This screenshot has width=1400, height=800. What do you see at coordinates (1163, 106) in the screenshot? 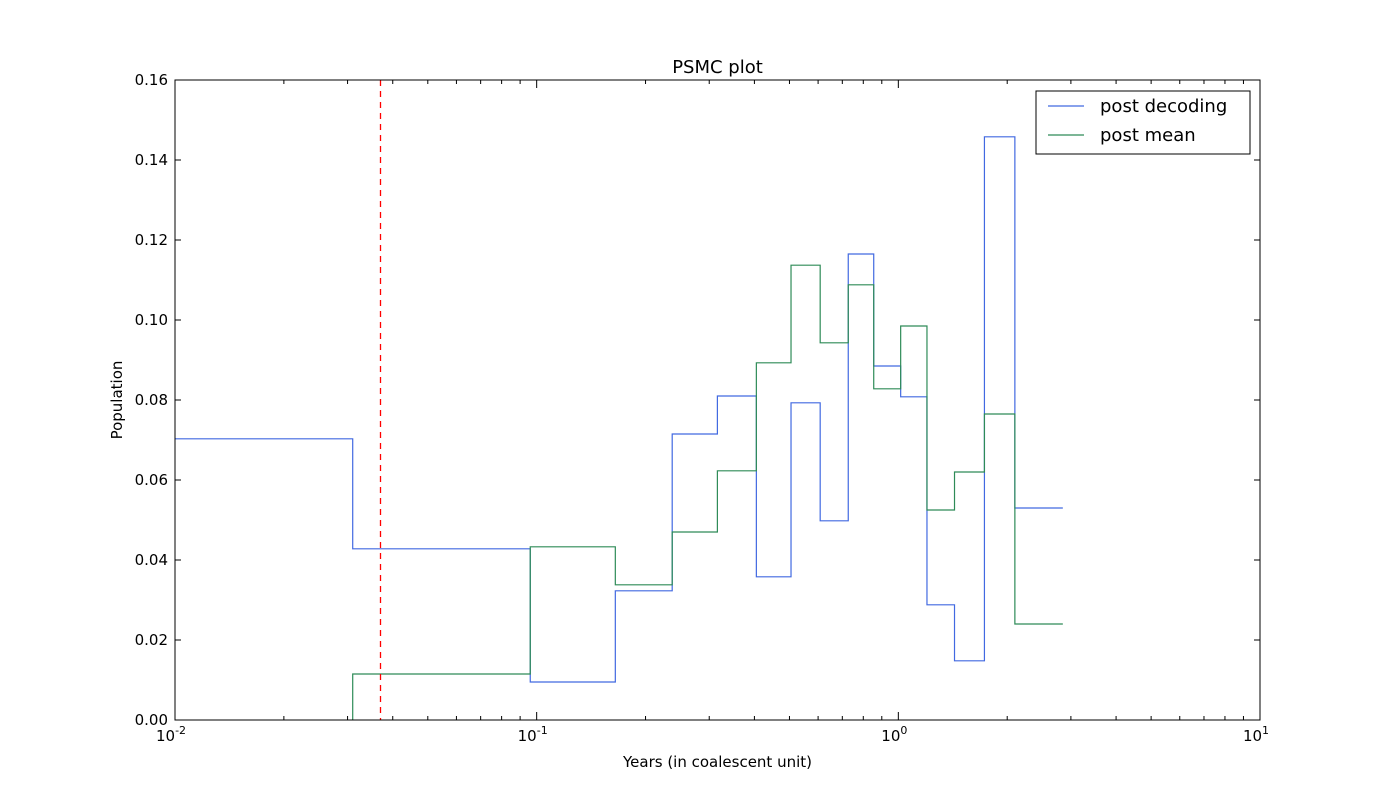
I see `legend-label-post-decoding: post decoding` at bounding box center [1163, 106].